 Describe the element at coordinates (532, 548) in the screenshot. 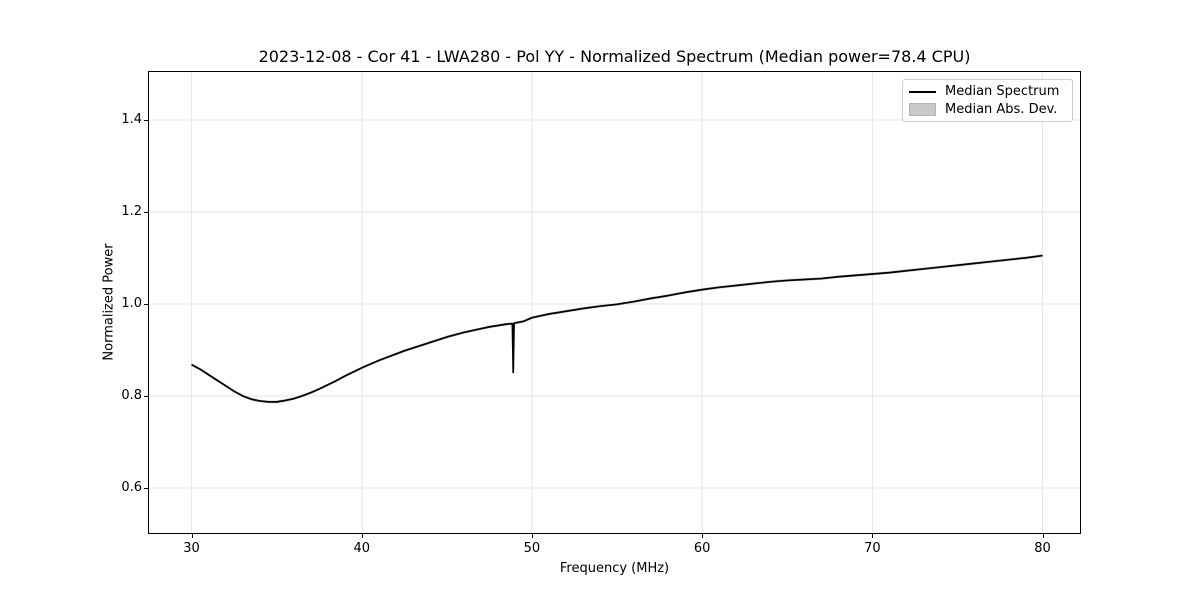

I see `x-tick-label: 50` at that location.